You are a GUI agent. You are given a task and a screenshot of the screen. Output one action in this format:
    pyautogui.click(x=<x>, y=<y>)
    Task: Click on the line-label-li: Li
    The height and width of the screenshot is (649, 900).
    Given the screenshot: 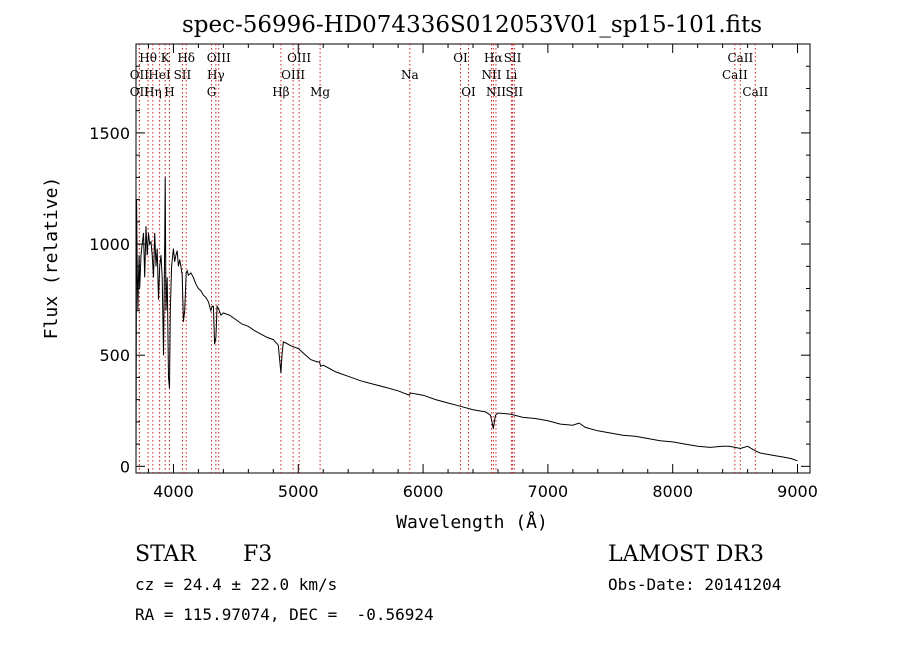 What is the action you would take?
    pyautogui.click(x=512, y=75)
    